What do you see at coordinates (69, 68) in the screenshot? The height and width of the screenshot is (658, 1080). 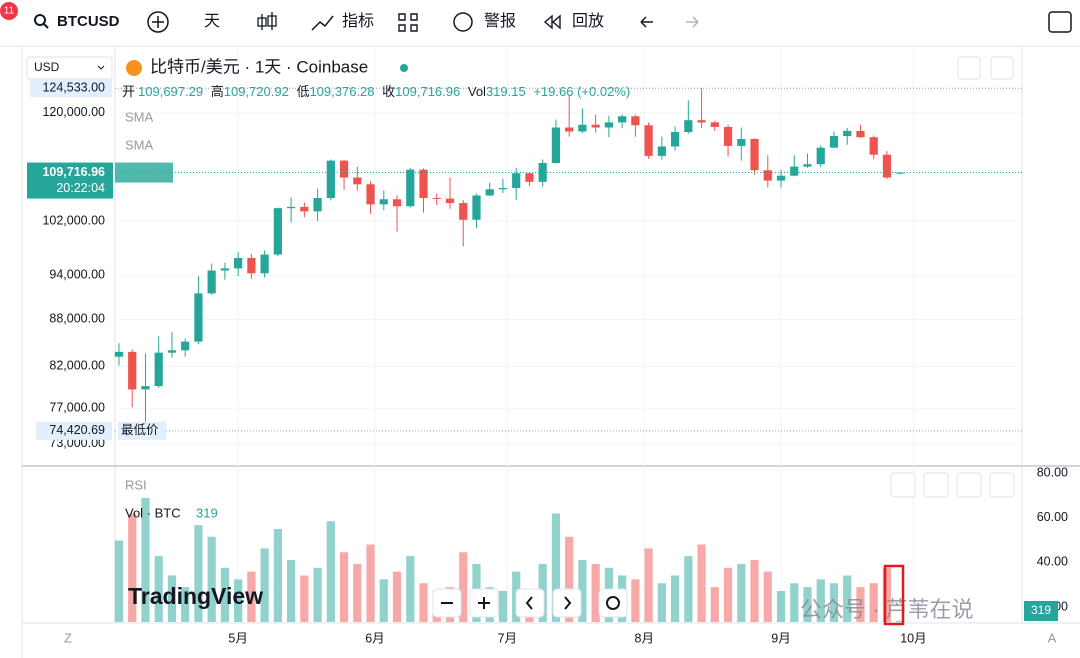 I see `currency-select` at bounding box center [69, 68].